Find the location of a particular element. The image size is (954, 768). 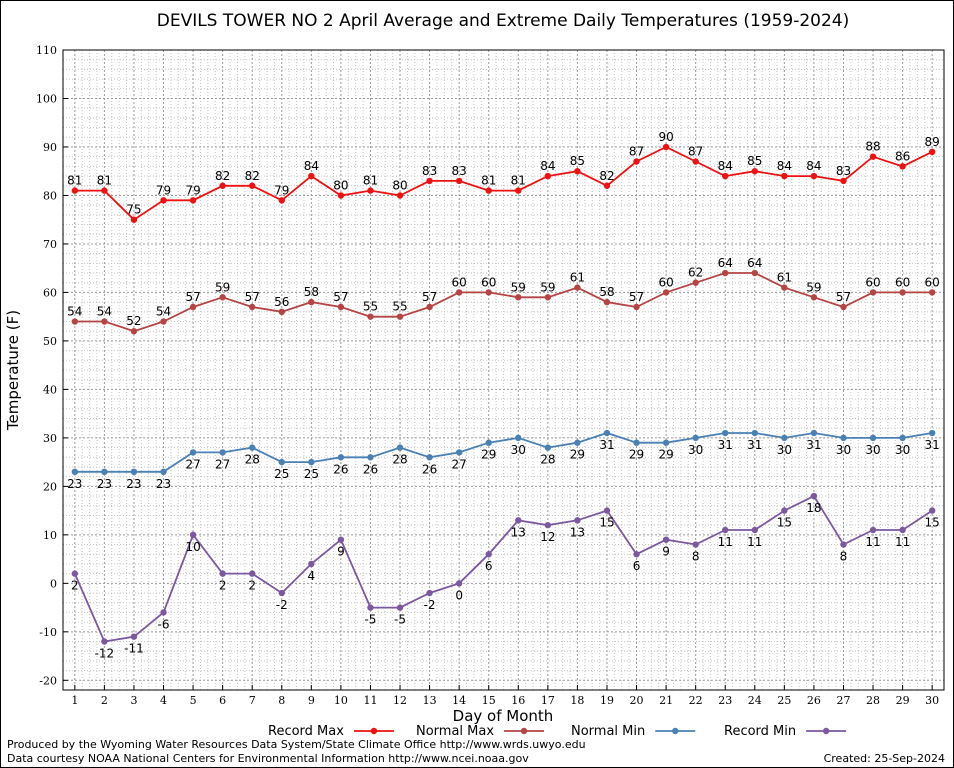

legend-marker-record-max is located at coordinates (374, 731).